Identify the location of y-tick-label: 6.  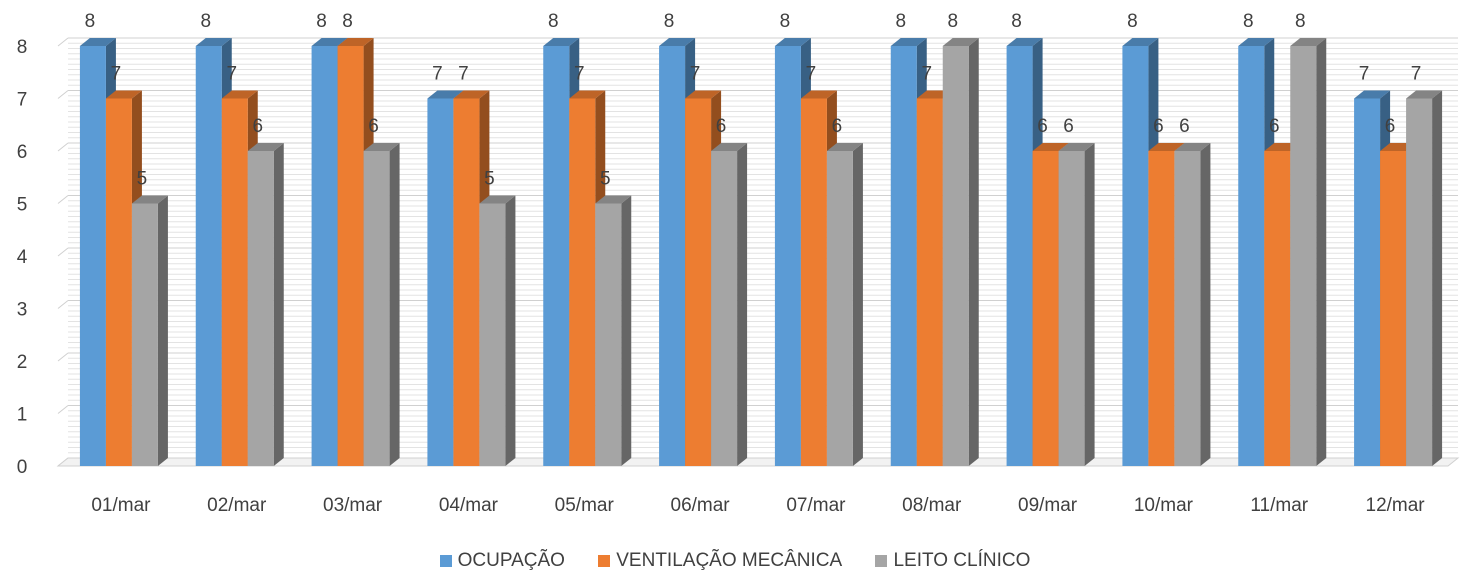
(22, 152).